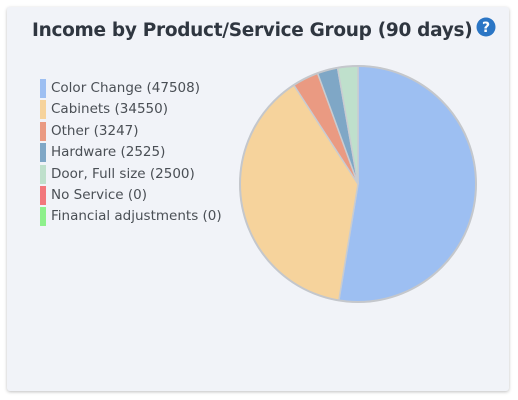  I want to click on legend-label: Door, Full size (2500), so click(123, 173).